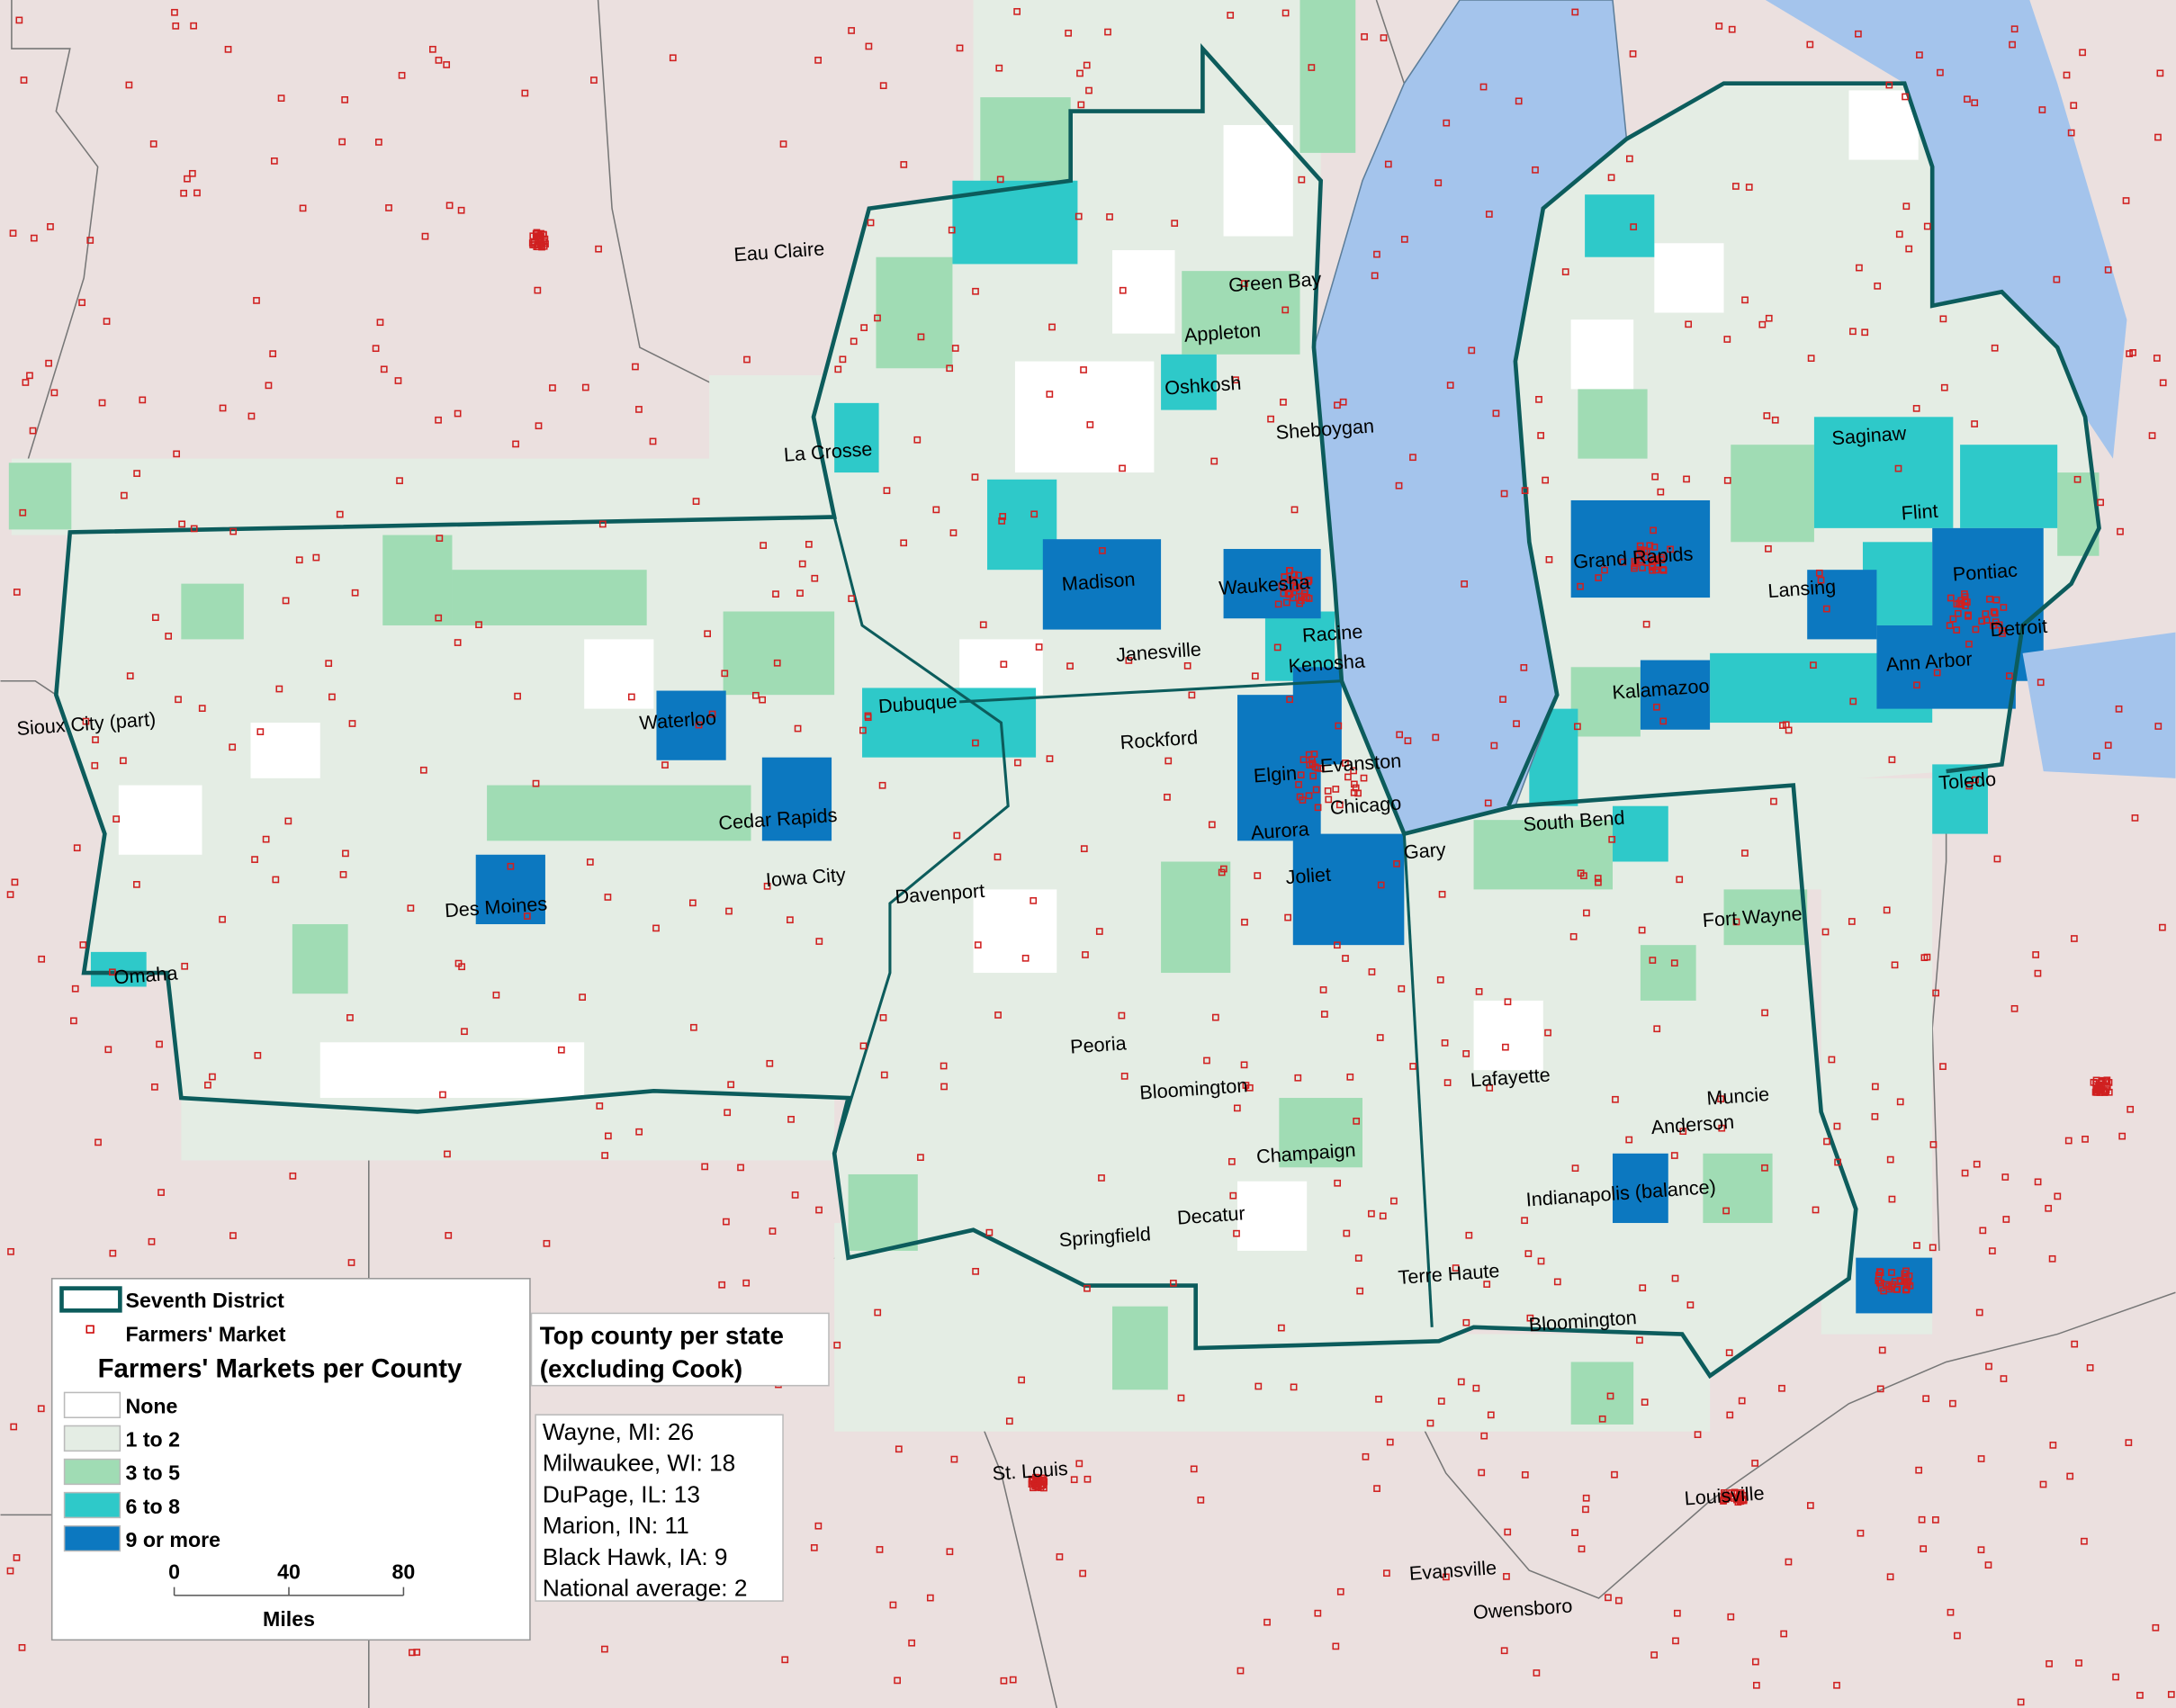 The width and height of the screenshot is (2176, 1708). I want to click on top-title-box, so click(680, 1349).